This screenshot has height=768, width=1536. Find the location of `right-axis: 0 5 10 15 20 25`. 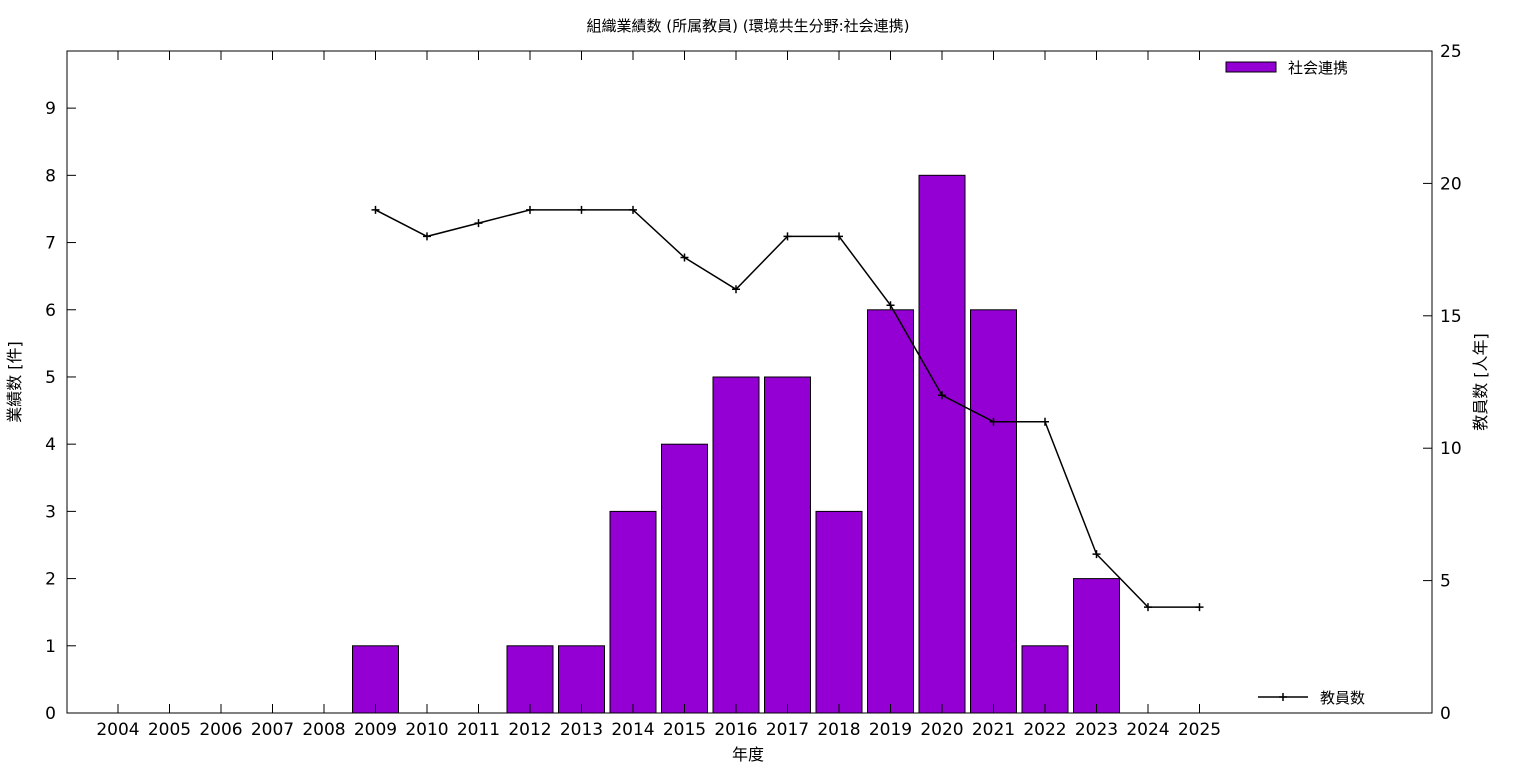

right-axis: 0 5 10 15 20 25 is located at coordinates (1442, 383).